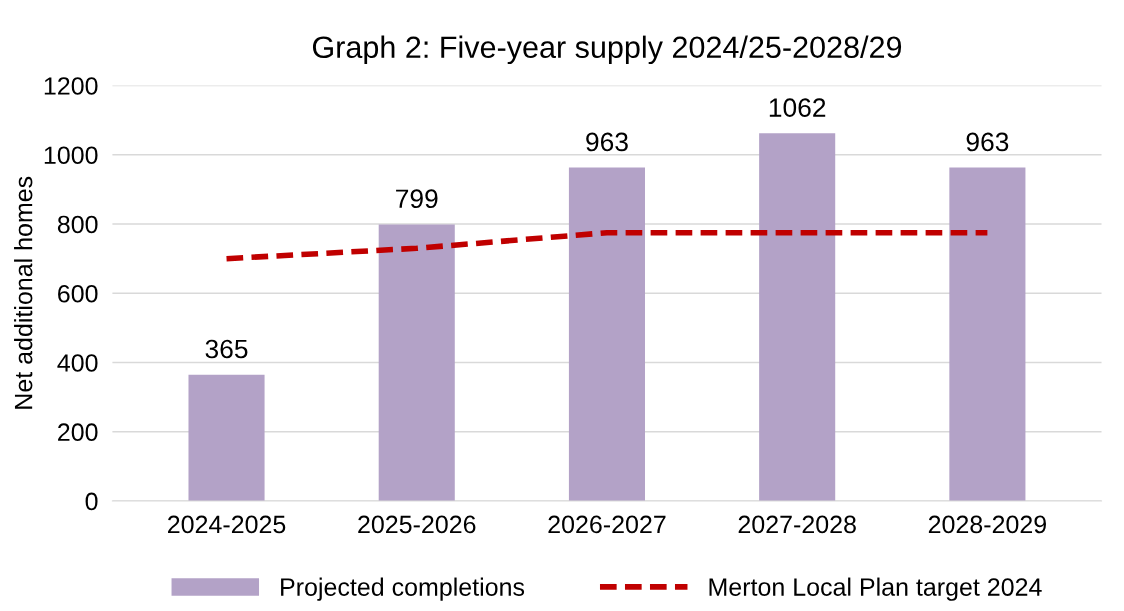 The image size is (1124, 611). What do you see at coordinates (403, 589) in the screenshot?
I see `legend-label: Projected completions` at bounding box center [403, 589].